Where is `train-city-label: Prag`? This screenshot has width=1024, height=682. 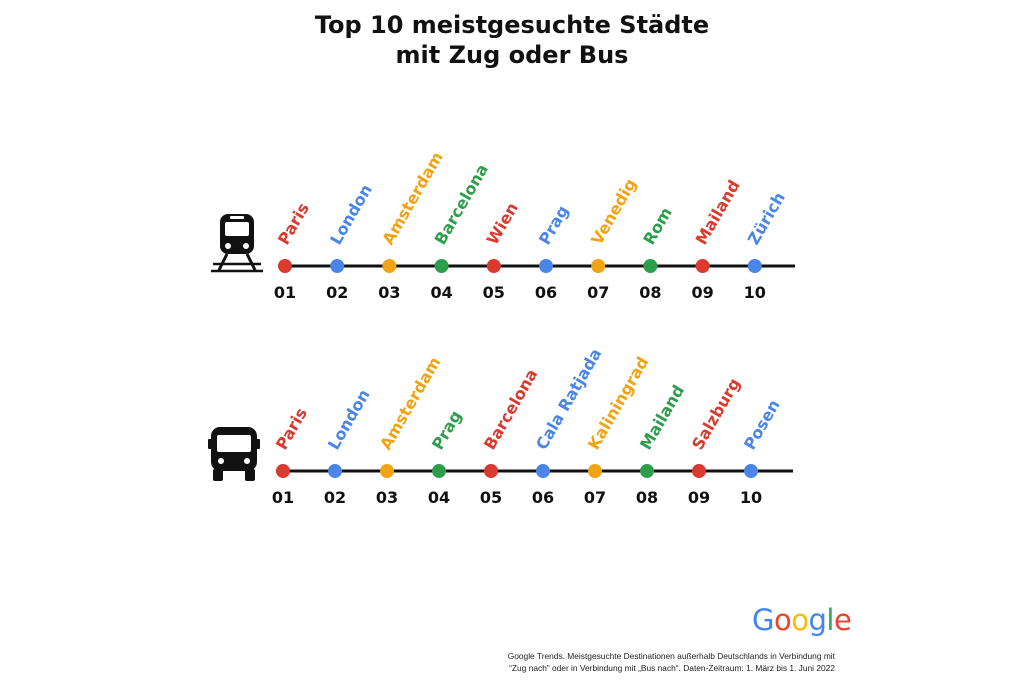
train-city-label: Prag is located at coordinates (553, 225).